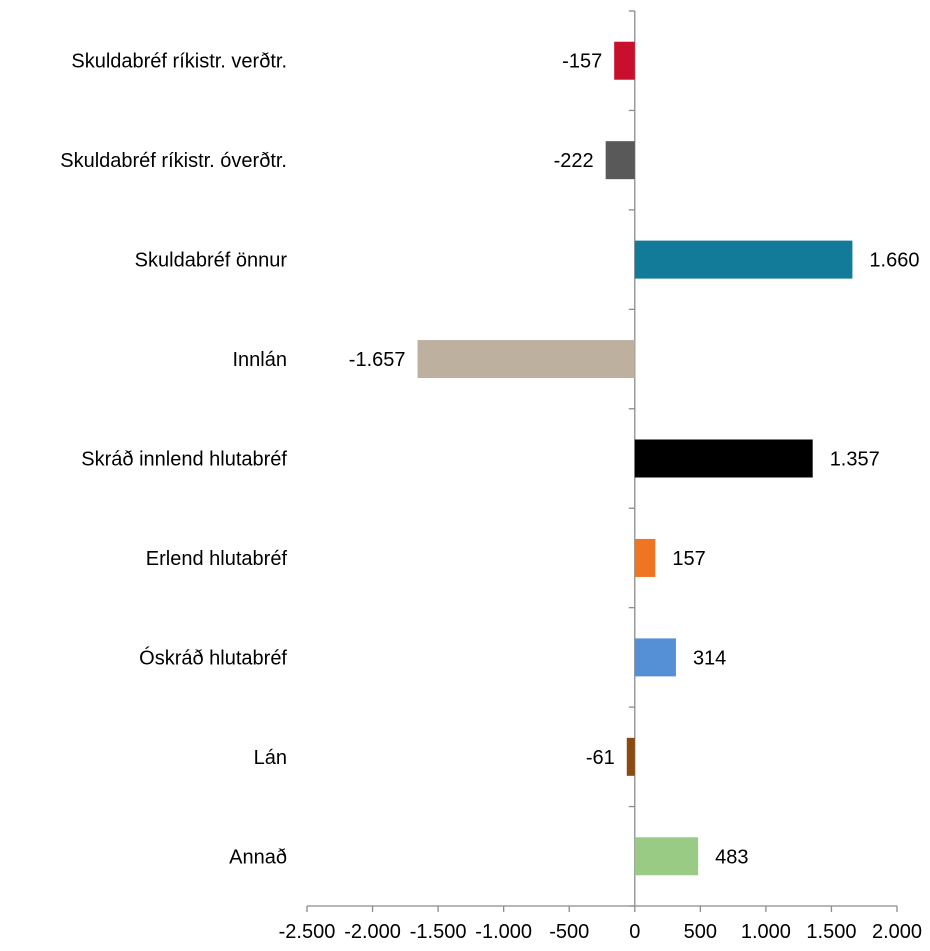 This screenshot has height=951, width=930. I want to click on category-label: Skuldabréf ríkistr. verðtr., so click(179, 62).